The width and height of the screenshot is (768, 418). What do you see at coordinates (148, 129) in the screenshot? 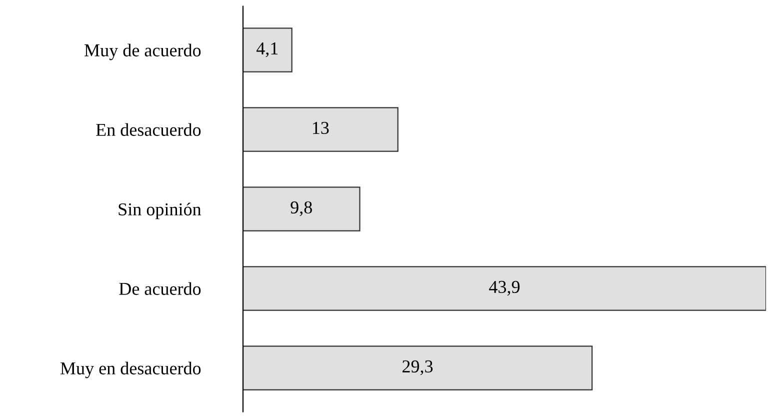
I see `y-tick-label: En desacuerdo` at bounding box center [148, 129].